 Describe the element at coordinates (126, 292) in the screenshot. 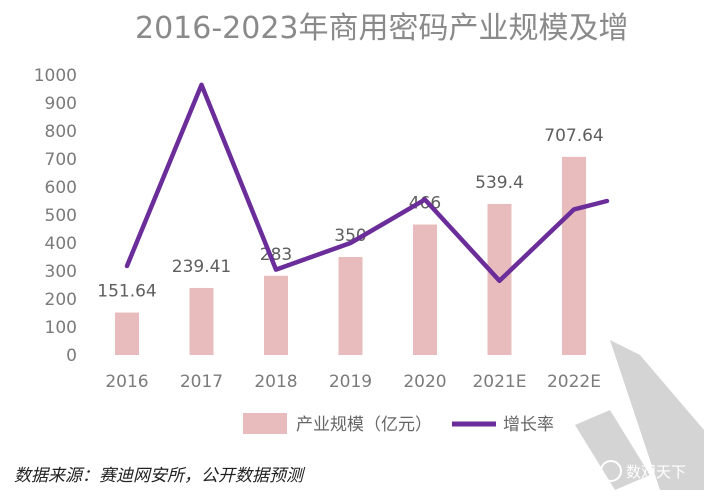

I see `bar-value-label: 151.64` at that location.